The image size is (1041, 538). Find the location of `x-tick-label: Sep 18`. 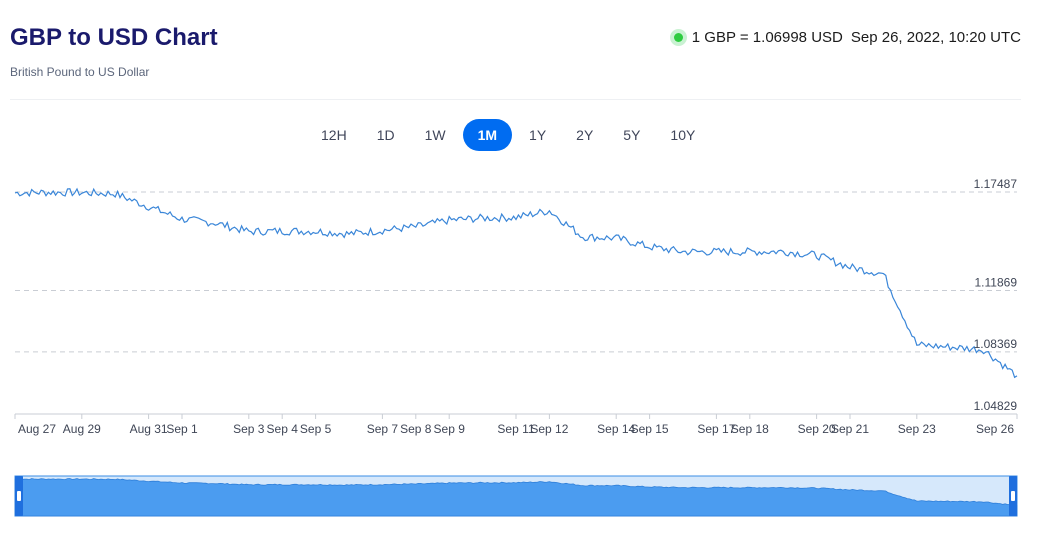

x-tick-label: Sep 18 is located at coordinates (750, 429).